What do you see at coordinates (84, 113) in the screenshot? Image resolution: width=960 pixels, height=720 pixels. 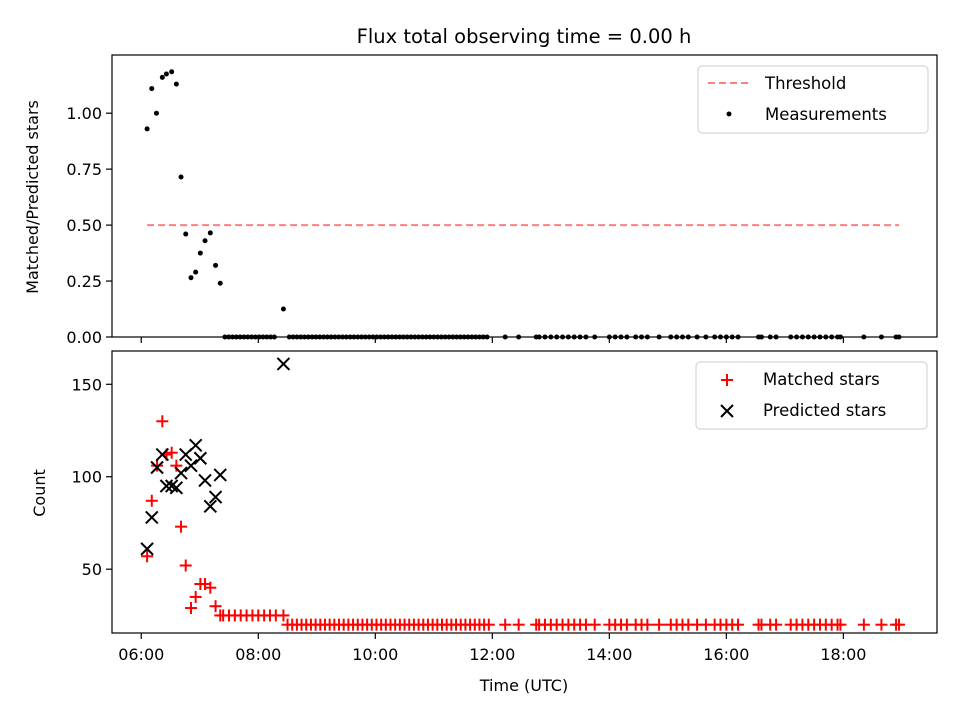 I see `top-y-tick-label: 1.00` at bounding box center [84, 113].